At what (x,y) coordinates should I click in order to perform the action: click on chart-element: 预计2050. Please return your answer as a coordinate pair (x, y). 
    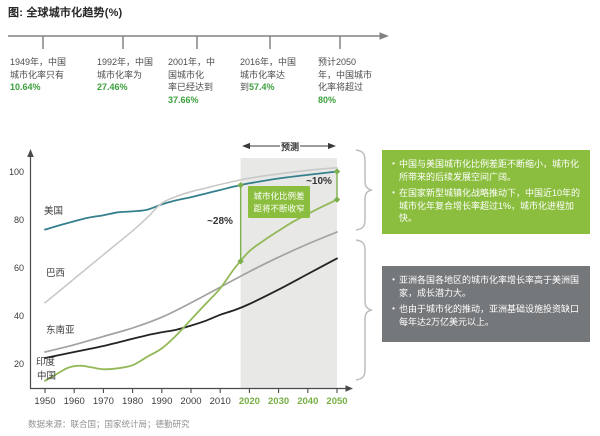
    Looking at the image, I should click on (337, 62).